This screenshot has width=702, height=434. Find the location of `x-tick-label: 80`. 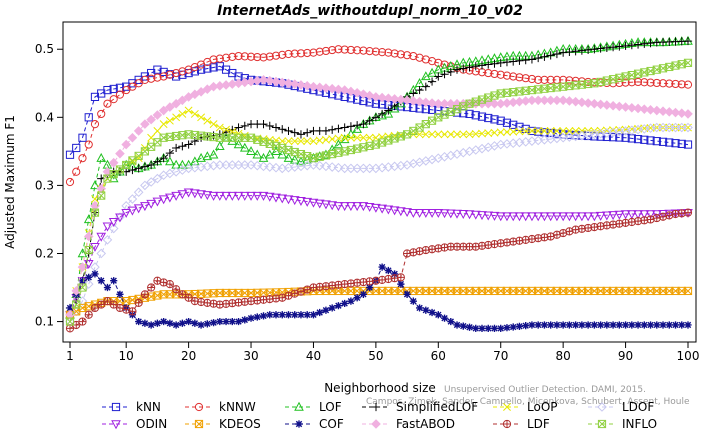

x-tick-label: 80 is located at coordinates (563, 356).